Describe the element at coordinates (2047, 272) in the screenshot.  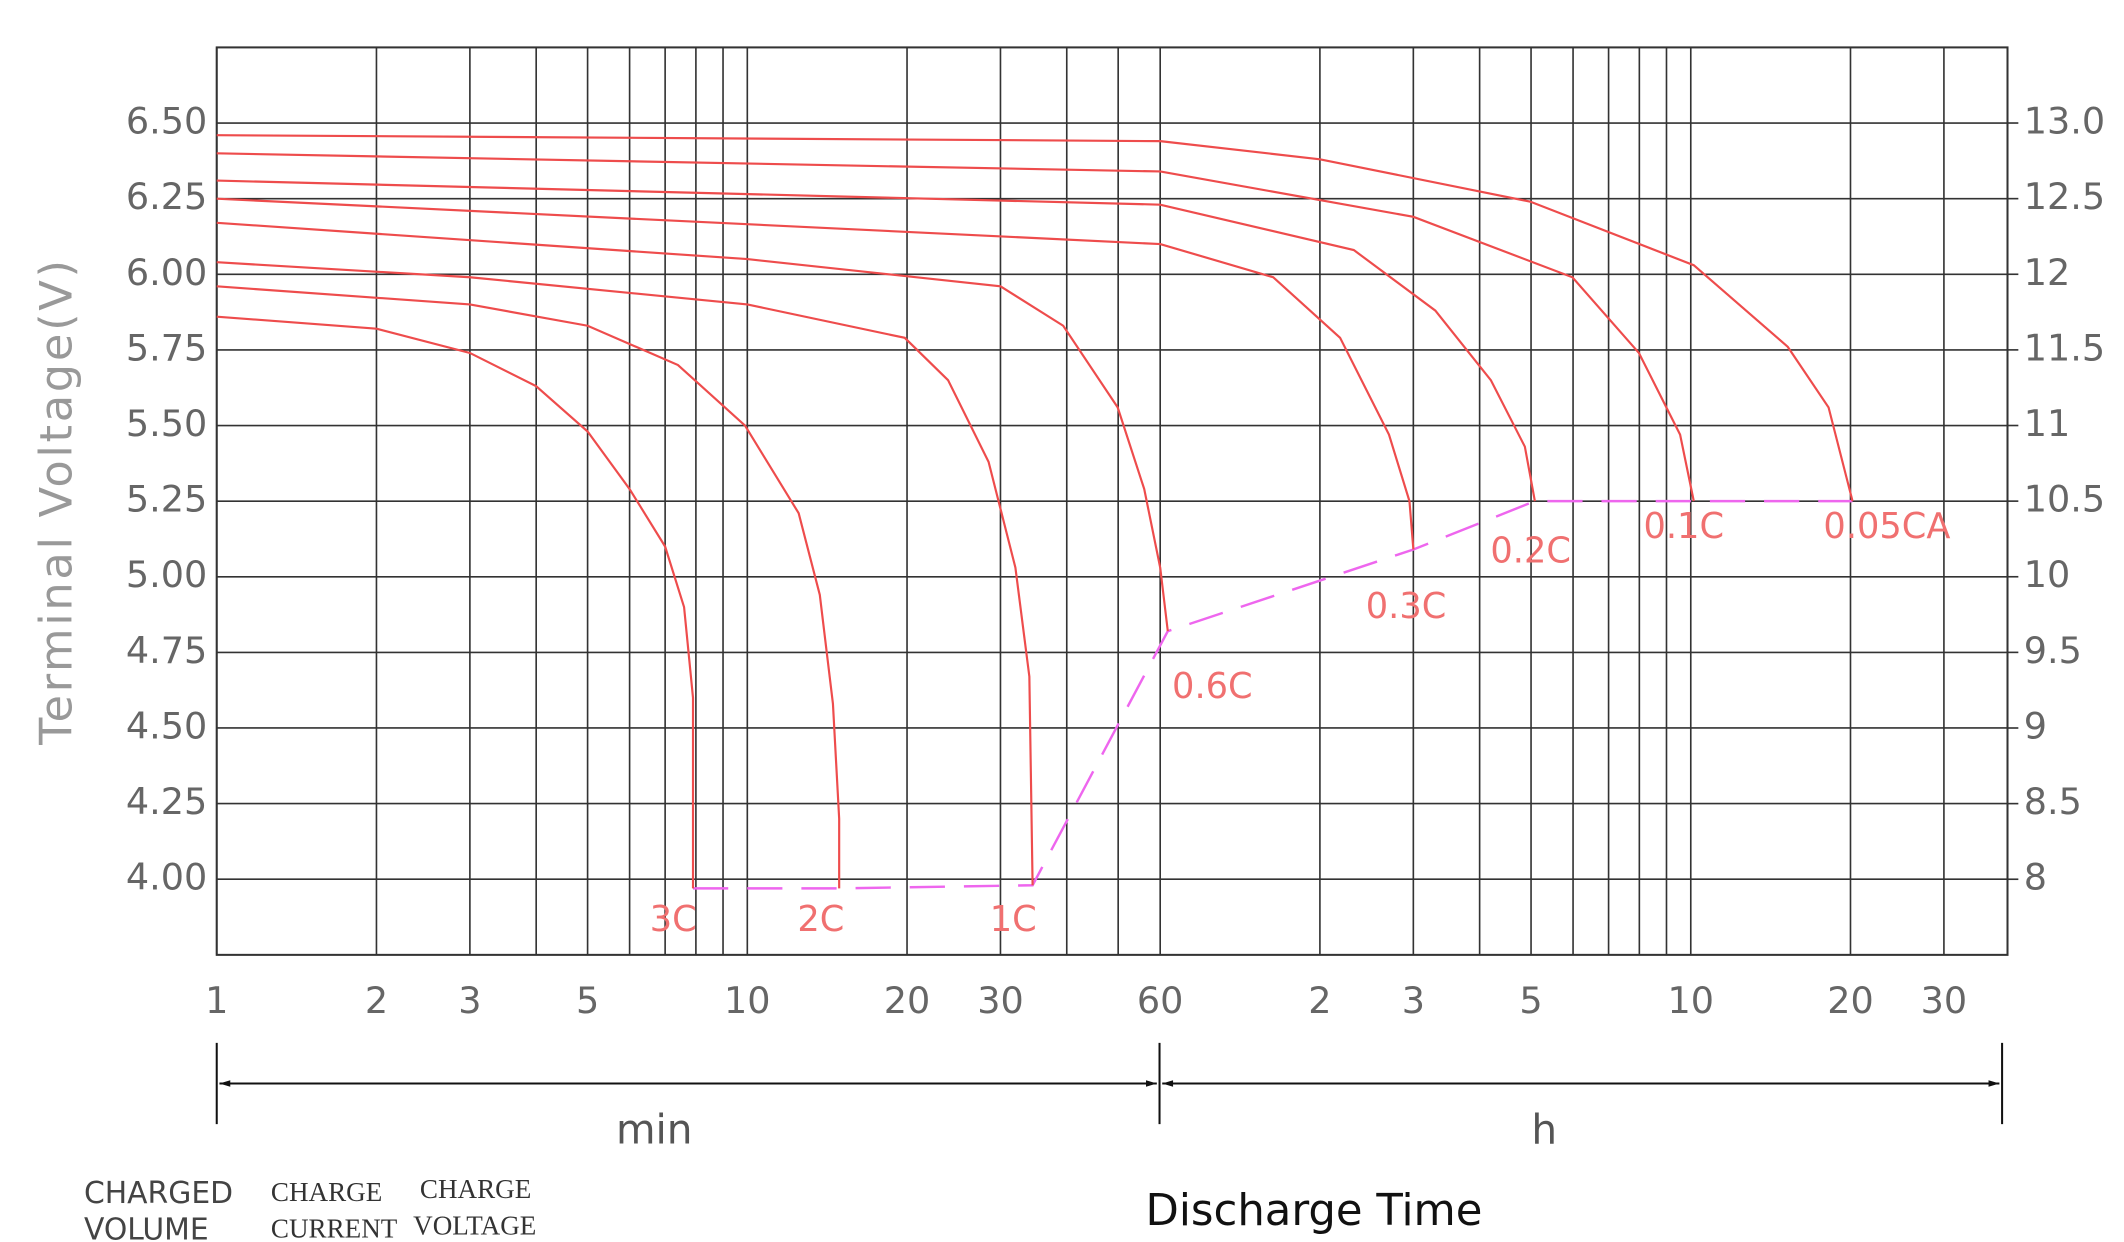
I see `y2-tick-label: 12` at that location.